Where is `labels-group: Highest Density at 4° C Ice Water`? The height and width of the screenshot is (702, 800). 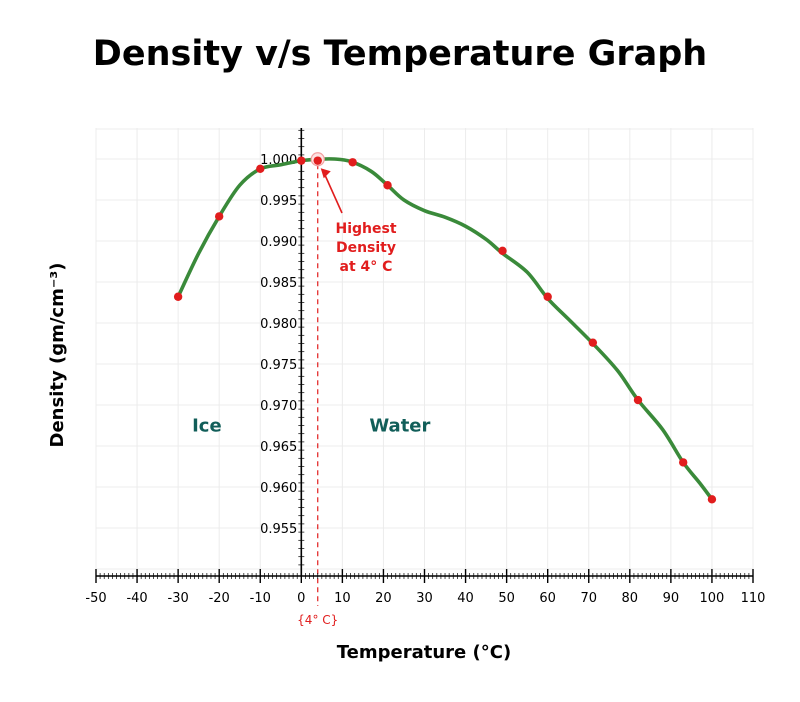
labels-group: Highest Density at 4° C Ice Water is located at coordinates (311, 302).